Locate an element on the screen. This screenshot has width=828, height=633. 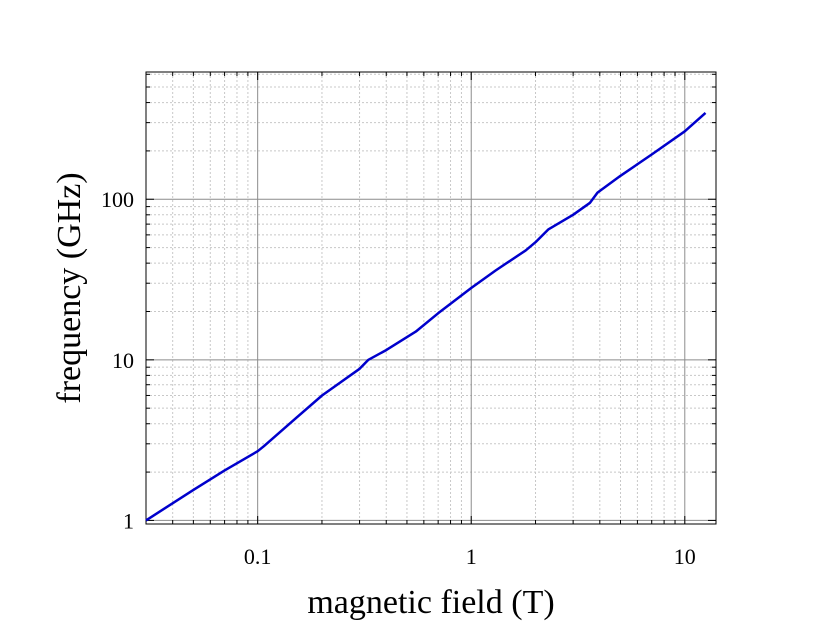
x-tick-labels: 0.1 1 10 is located at coordinates (470, 556).